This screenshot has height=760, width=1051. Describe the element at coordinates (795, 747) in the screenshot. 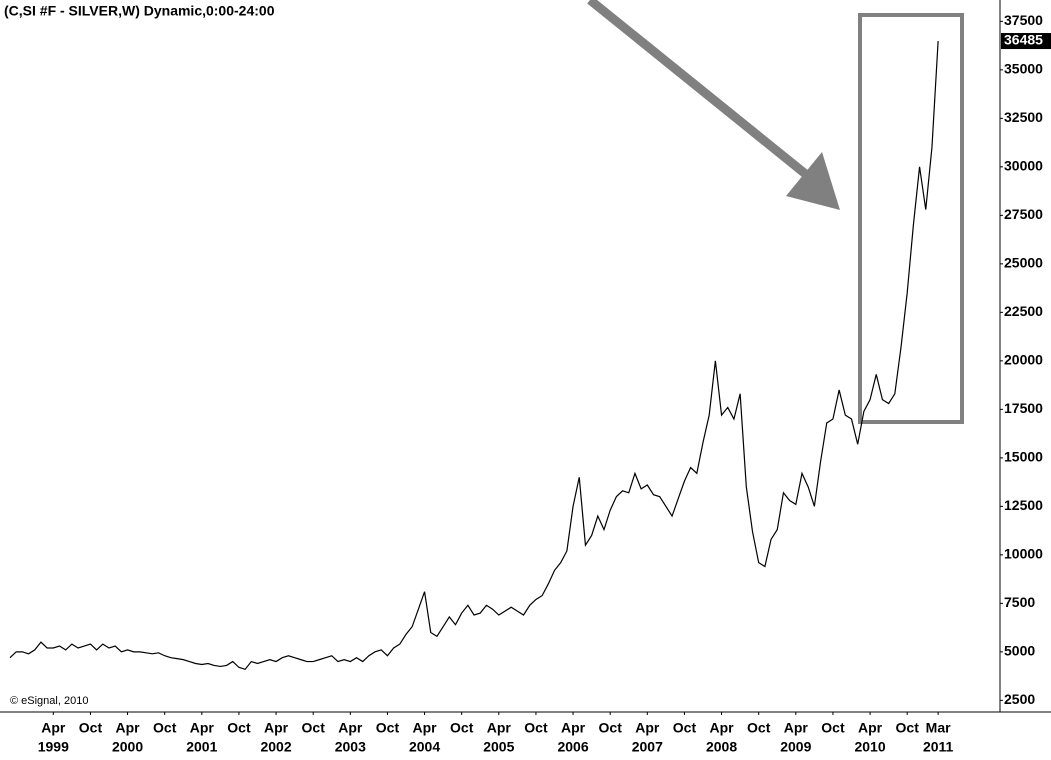

I see `x-year-label: 2009` at that location.